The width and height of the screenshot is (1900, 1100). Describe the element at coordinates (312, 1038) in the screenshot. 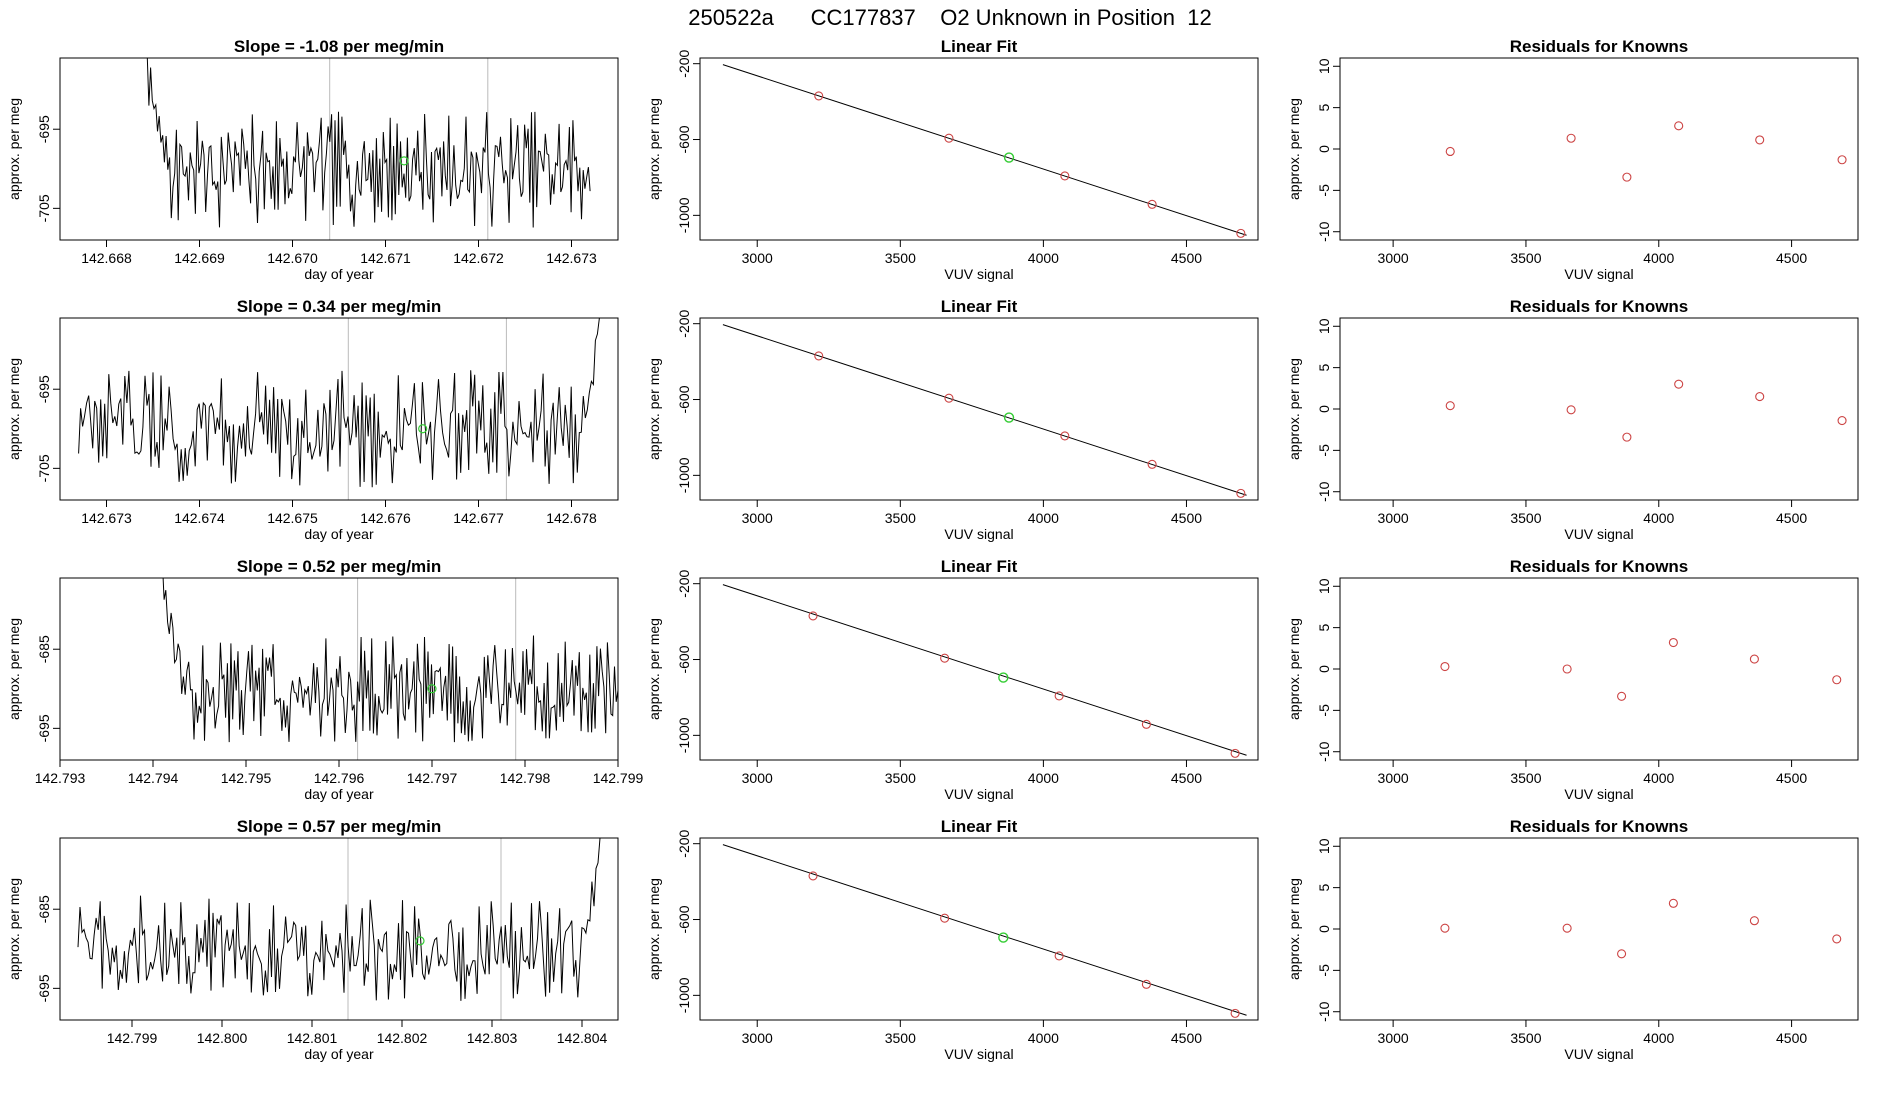

I see `x-tick-label: 142.801` at that location.